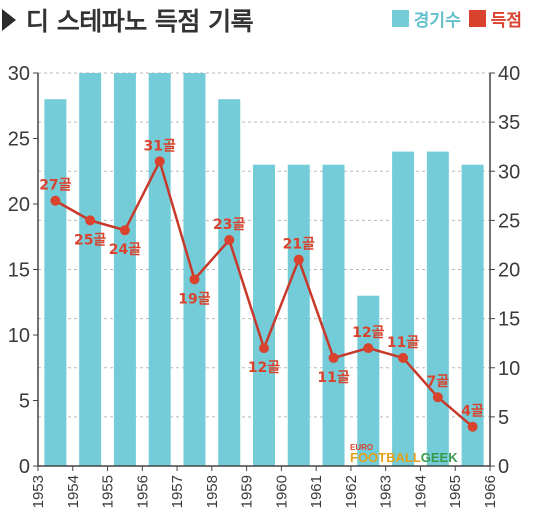  Describe the element at coordinates (160, 146) in the screenshot. I see `data-label: 31골` at that location.